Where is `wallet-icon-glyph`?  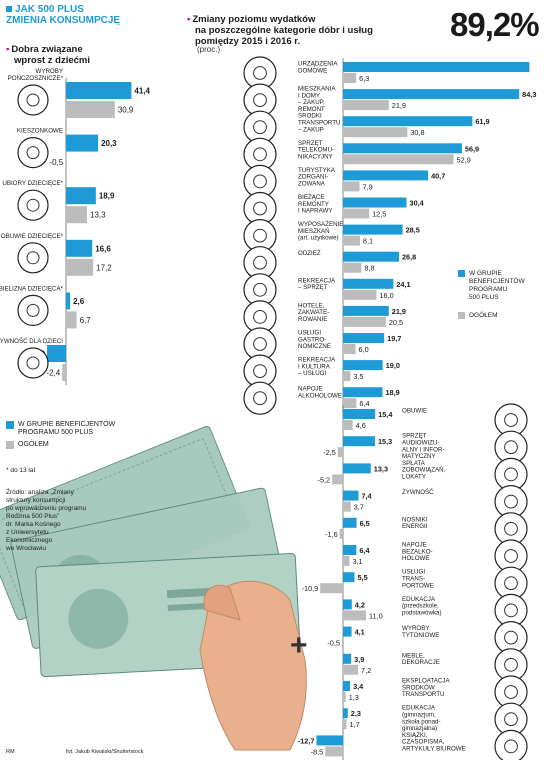 wallet-icon-glyph is located at coordinates (33, 153).